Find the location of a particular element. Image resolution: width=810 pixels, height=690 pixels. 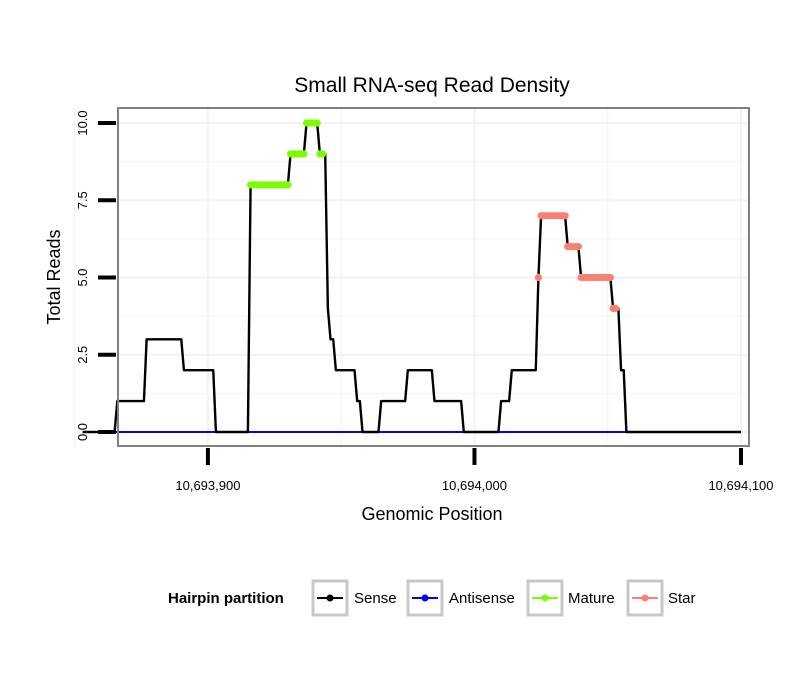

legend-item-sense: Sense is located at coordinates (354, 598).